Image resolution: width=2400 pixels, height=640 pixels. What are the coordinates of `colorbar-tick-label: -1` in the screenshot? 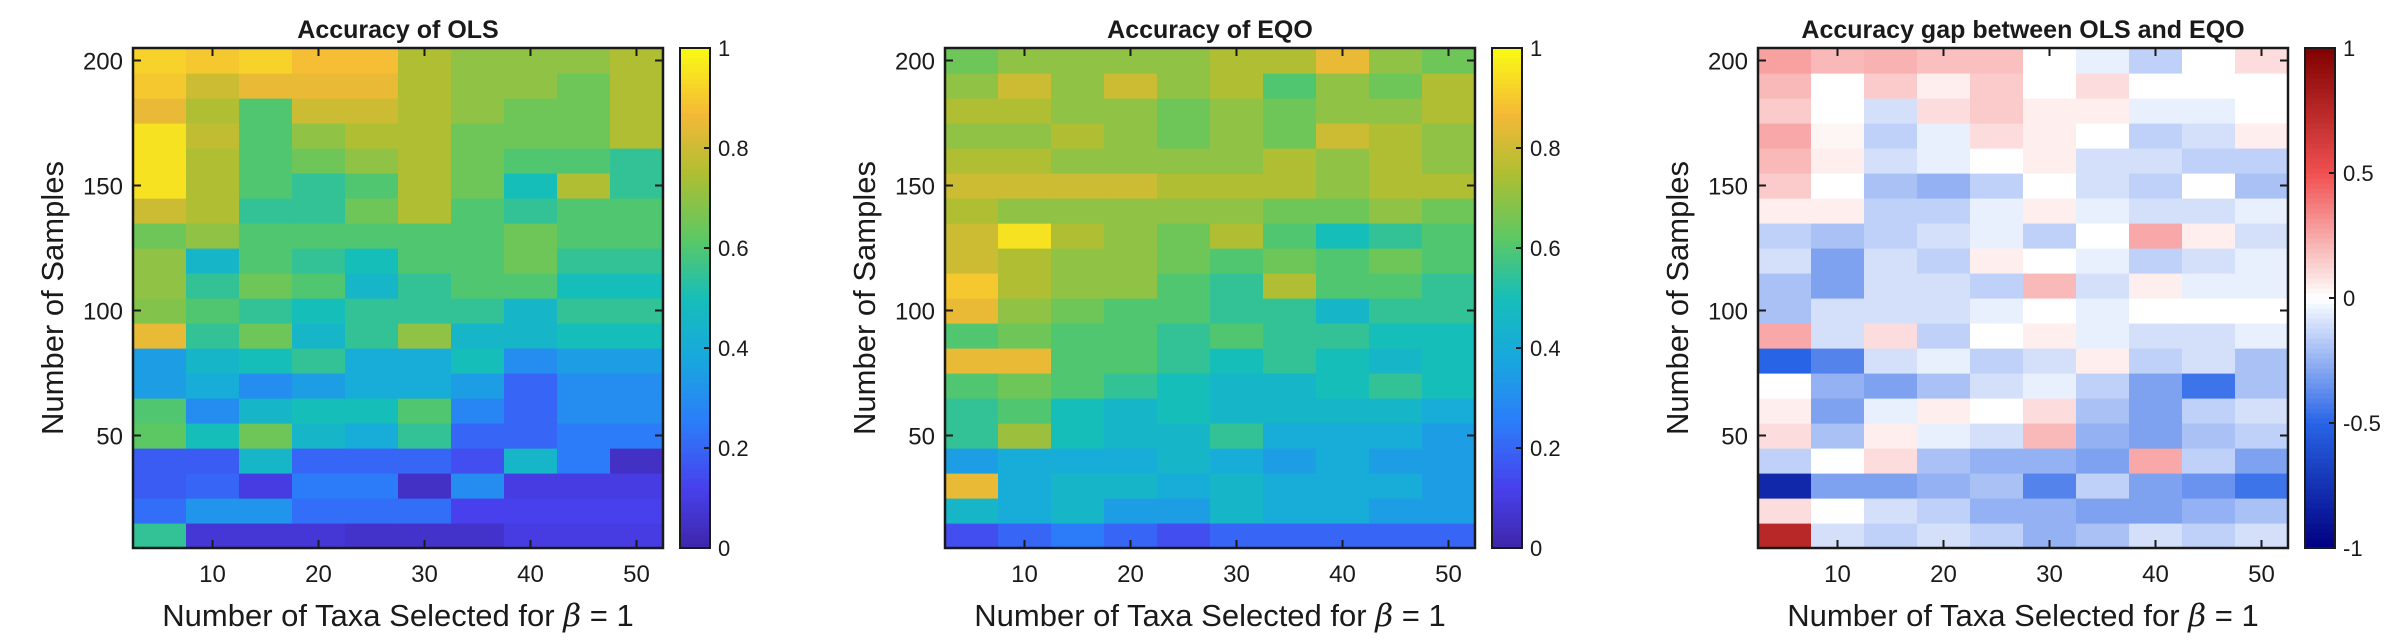 It's located at (2353, 548).